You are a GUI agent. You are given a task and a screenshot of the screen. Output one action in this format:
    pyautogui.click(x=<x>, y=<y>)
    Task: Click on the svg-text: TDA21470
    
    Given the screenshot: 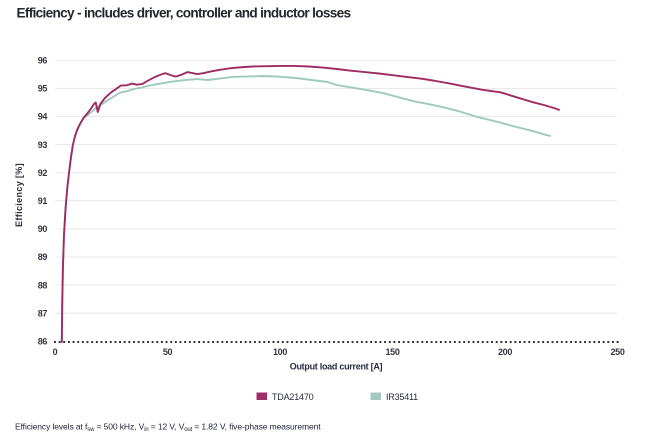 What is the action you would take?
    pyautogui.click(x=293, y=397)
    